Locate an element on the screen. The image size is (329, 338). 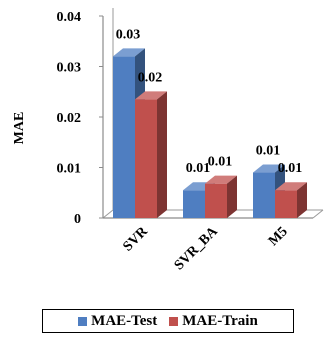
legend-item-train: MAE-Train is located at coordinates (213, 321).